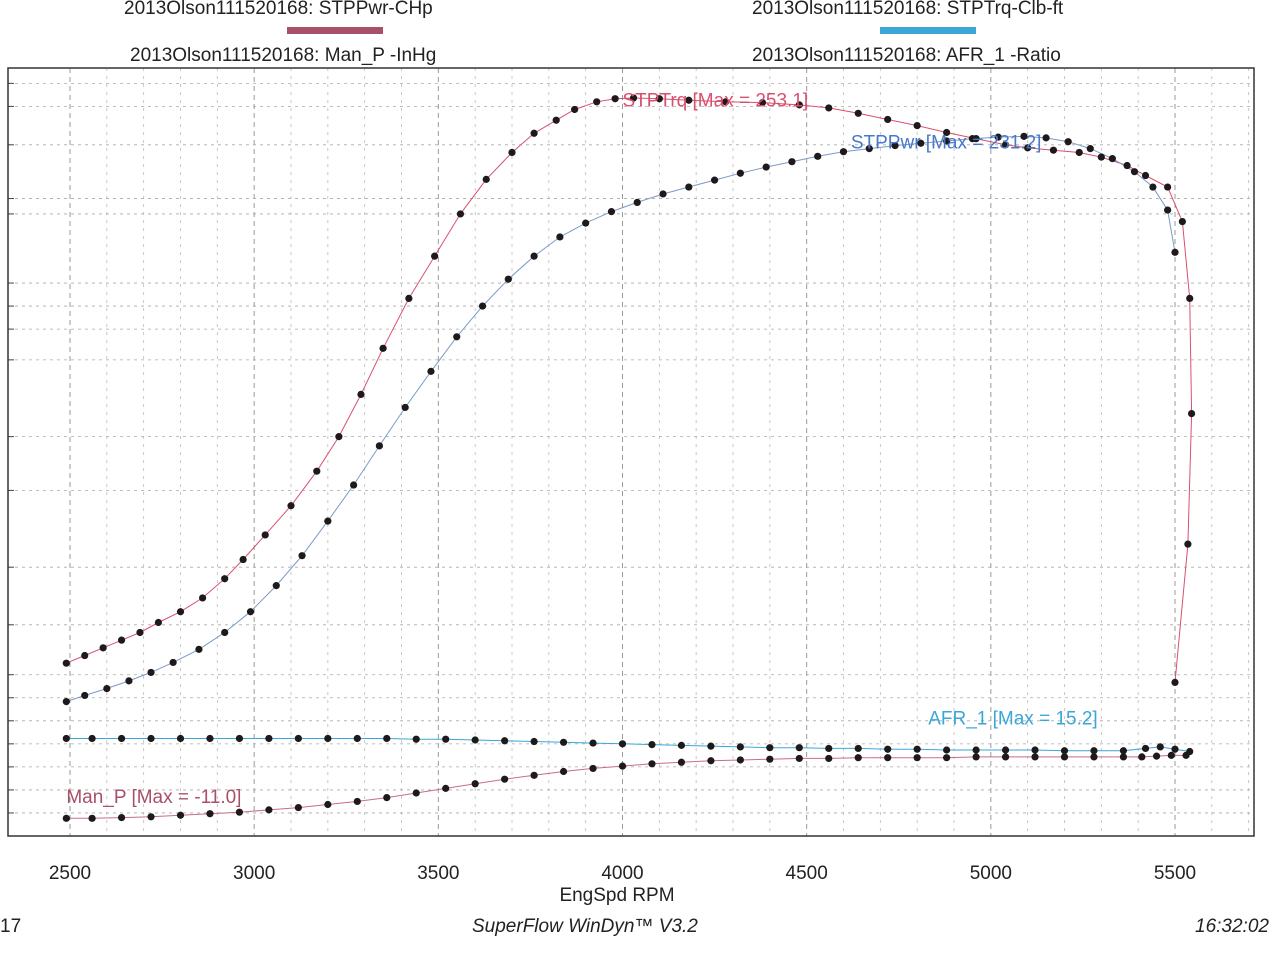 The image size is (1279, 959). I want to click on x-axis-label: EngSpd RPM, so click(616, 895).